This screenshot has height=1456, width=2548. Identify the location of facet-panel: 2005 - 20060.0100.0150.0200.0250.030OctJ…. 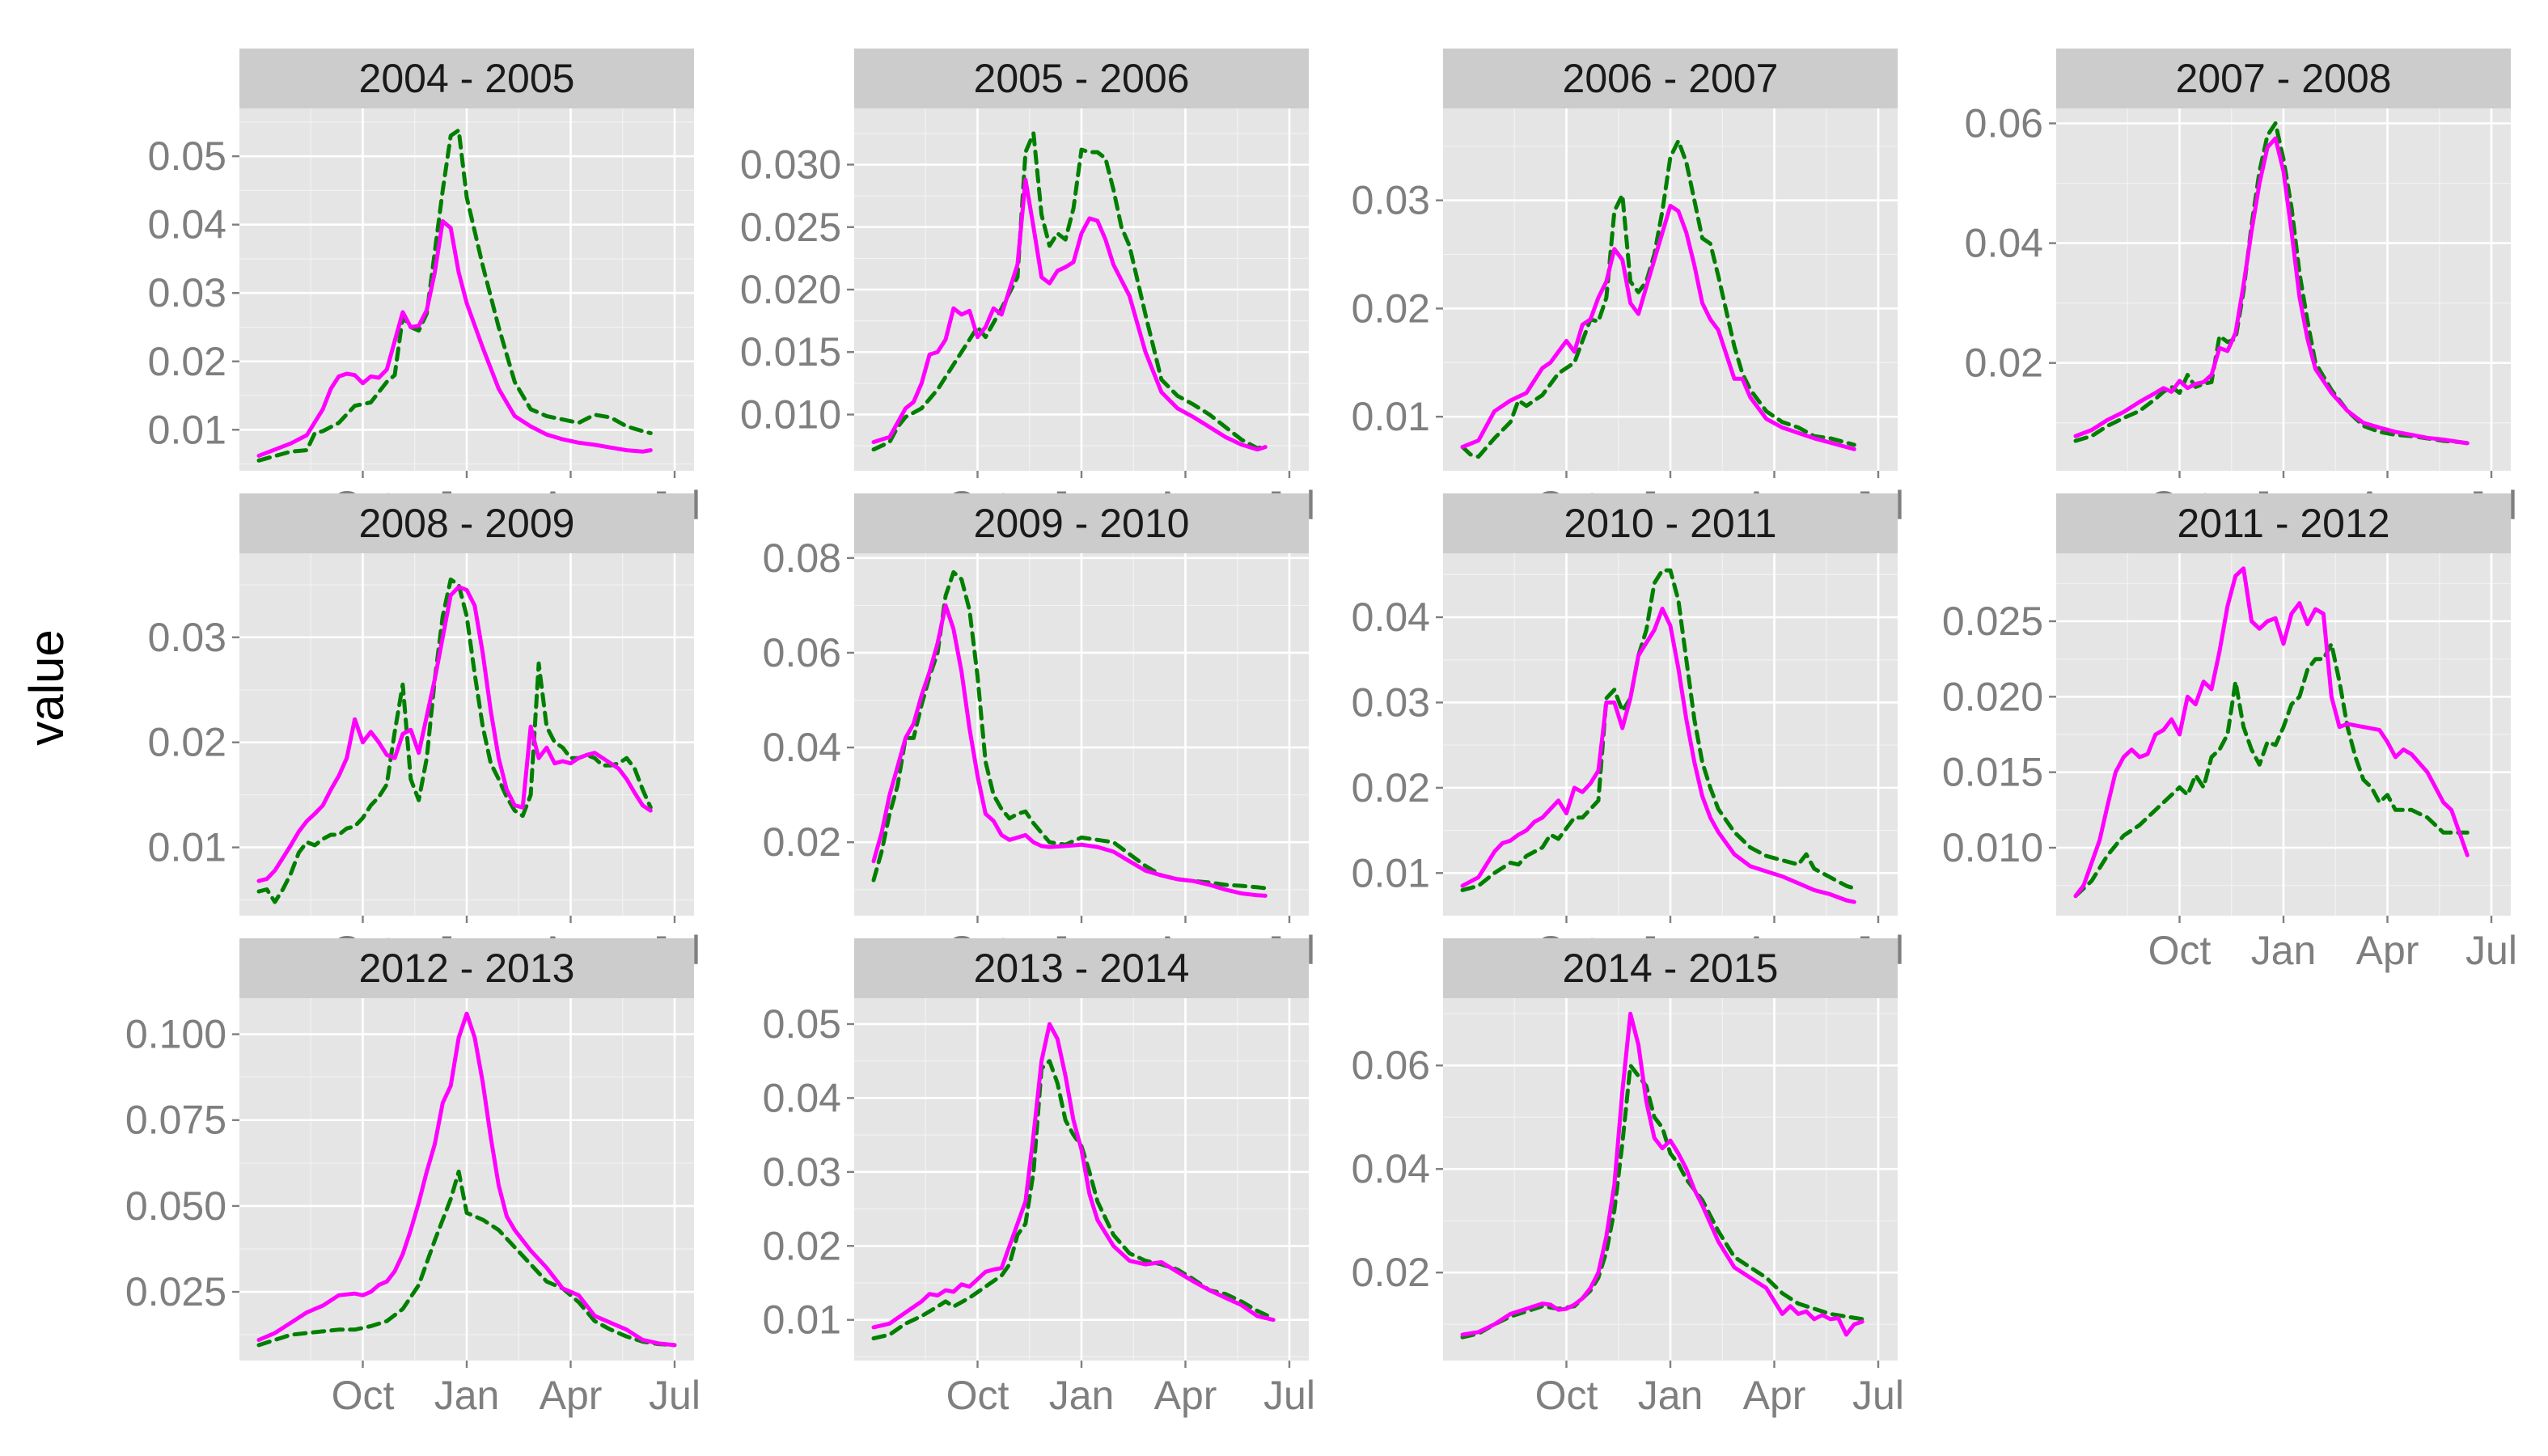
(1027, 288).